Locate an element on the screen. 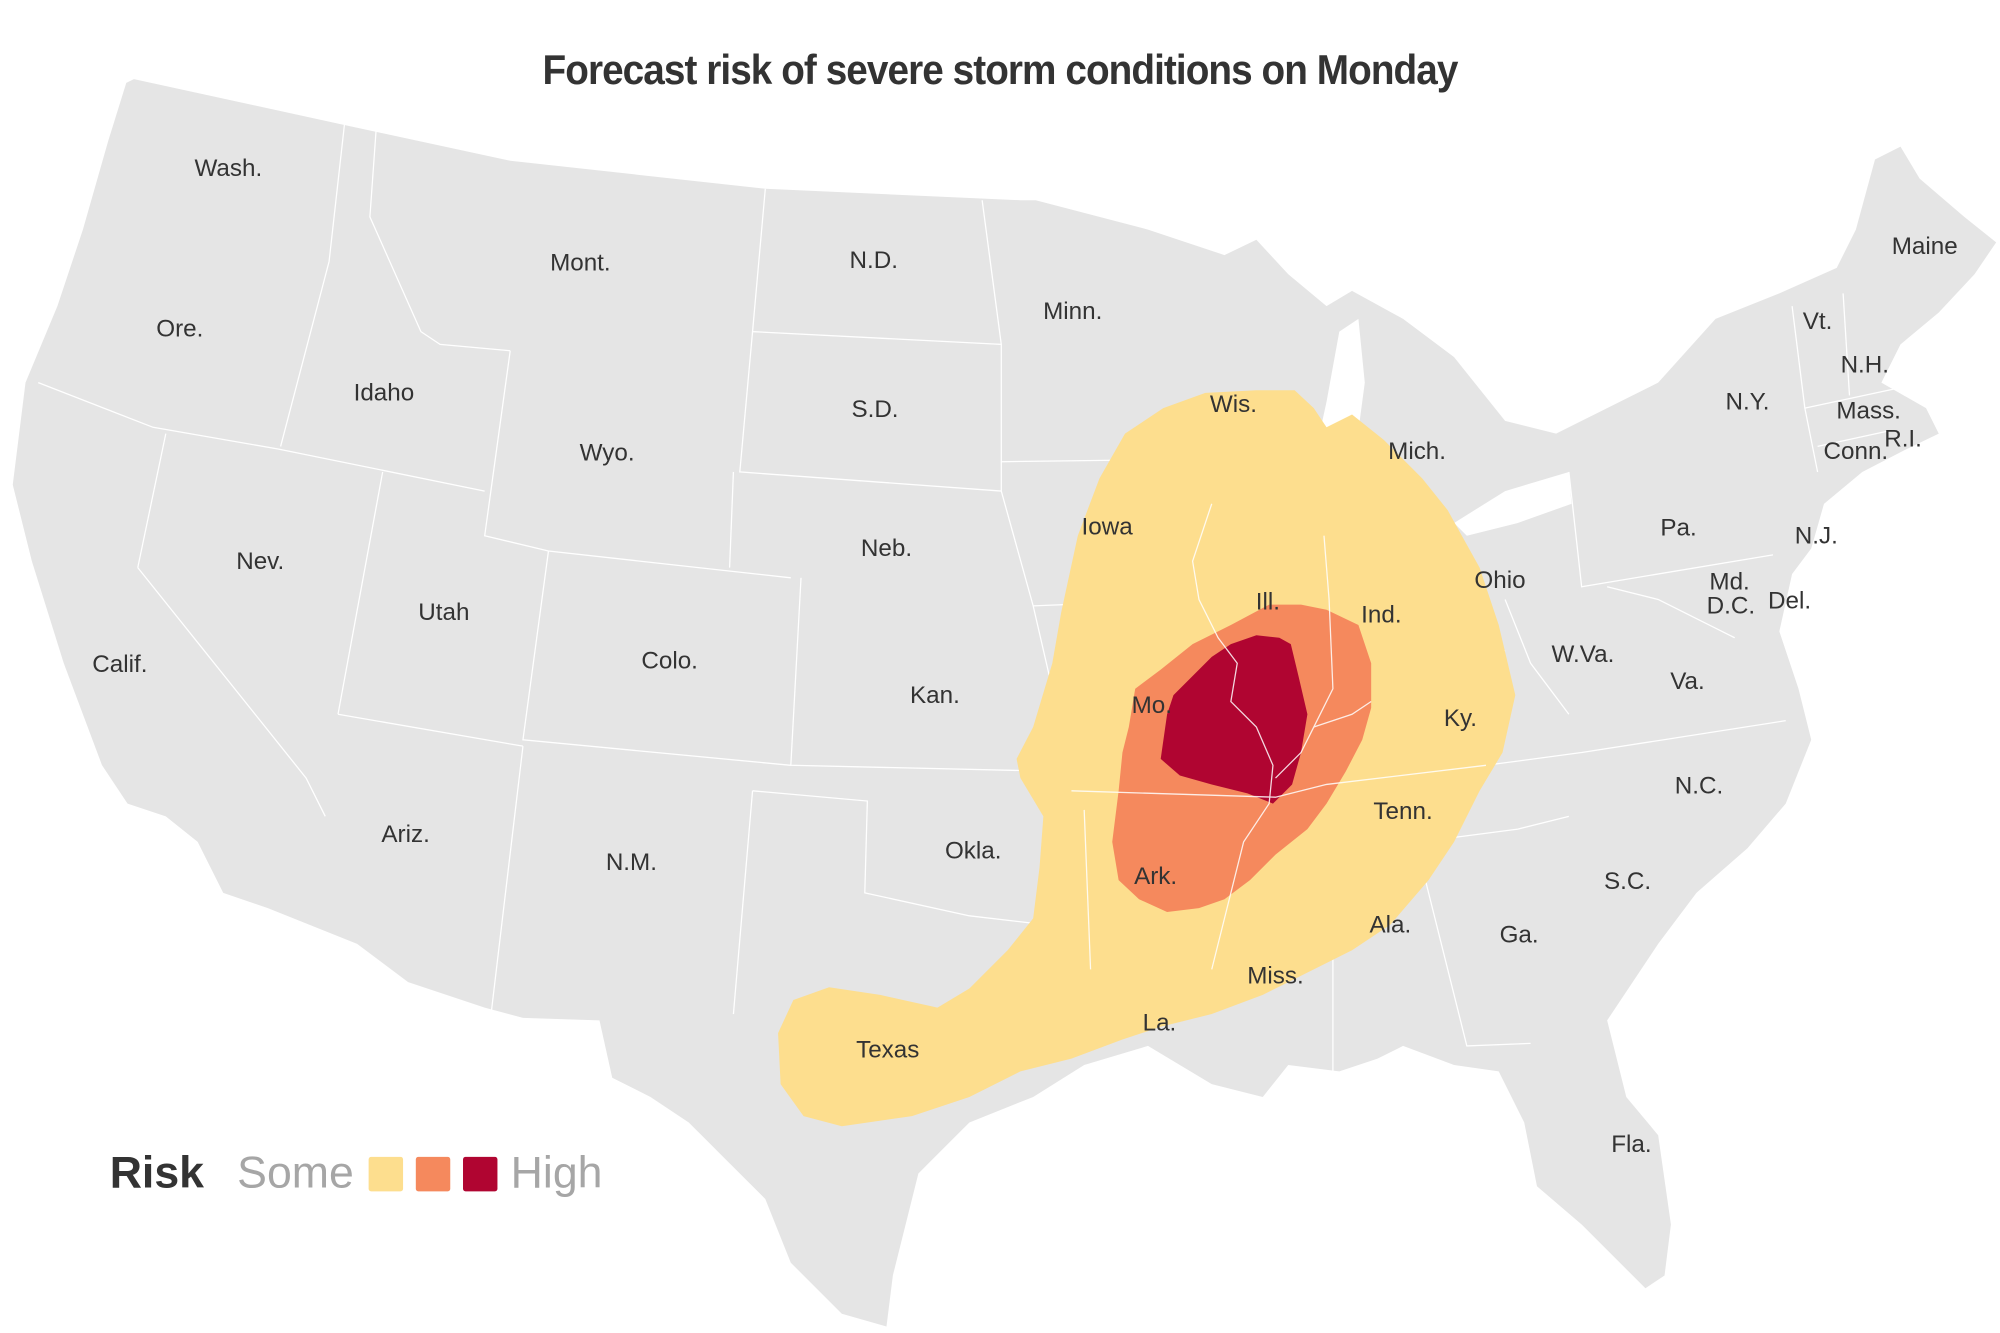 Image resolution: width=2000 pixels, height=1333 pixels. state-label: Mo. is located at coordinates (1152, 705).